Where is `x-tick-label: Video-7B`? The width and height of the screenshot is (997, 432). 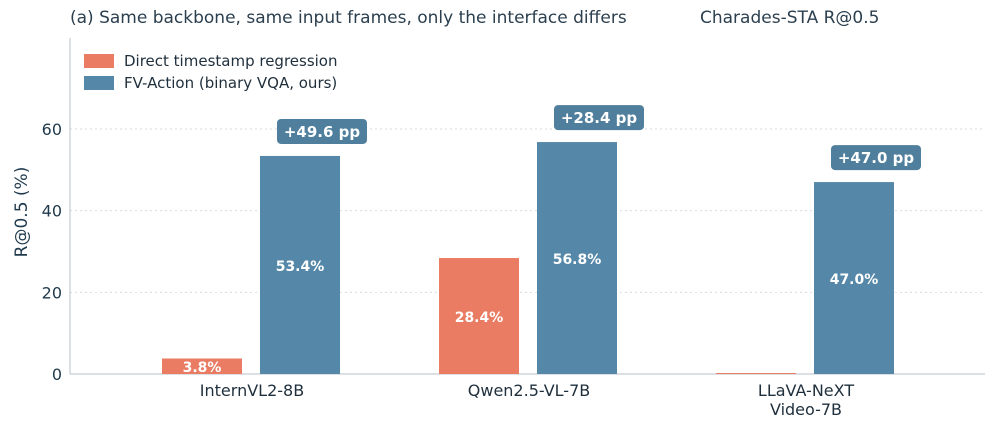 x-tick-label: Video-7B is located at coordinates (806, 409).